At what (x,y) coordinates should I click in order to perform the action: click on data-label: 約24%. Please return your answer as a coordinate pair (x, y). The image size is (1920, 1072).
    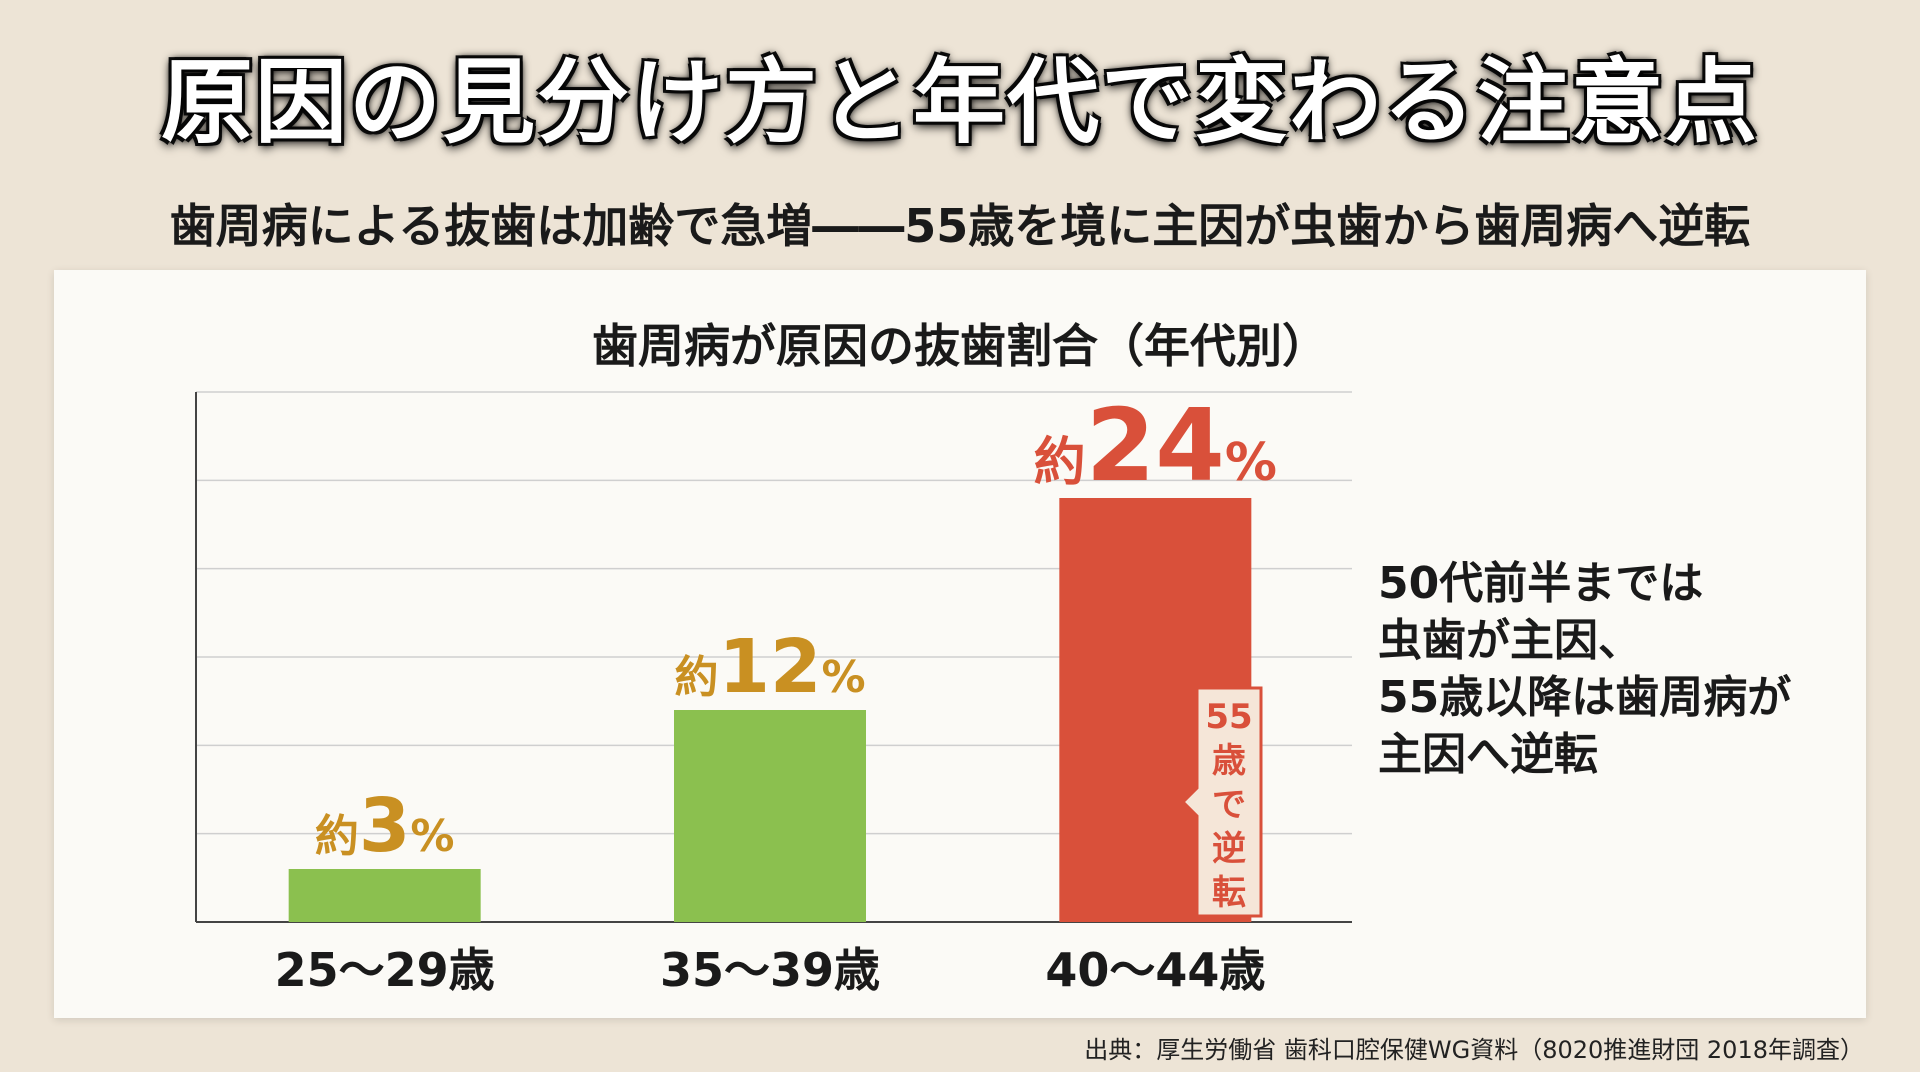
    Looking at the image, I should click on (1155, 445).